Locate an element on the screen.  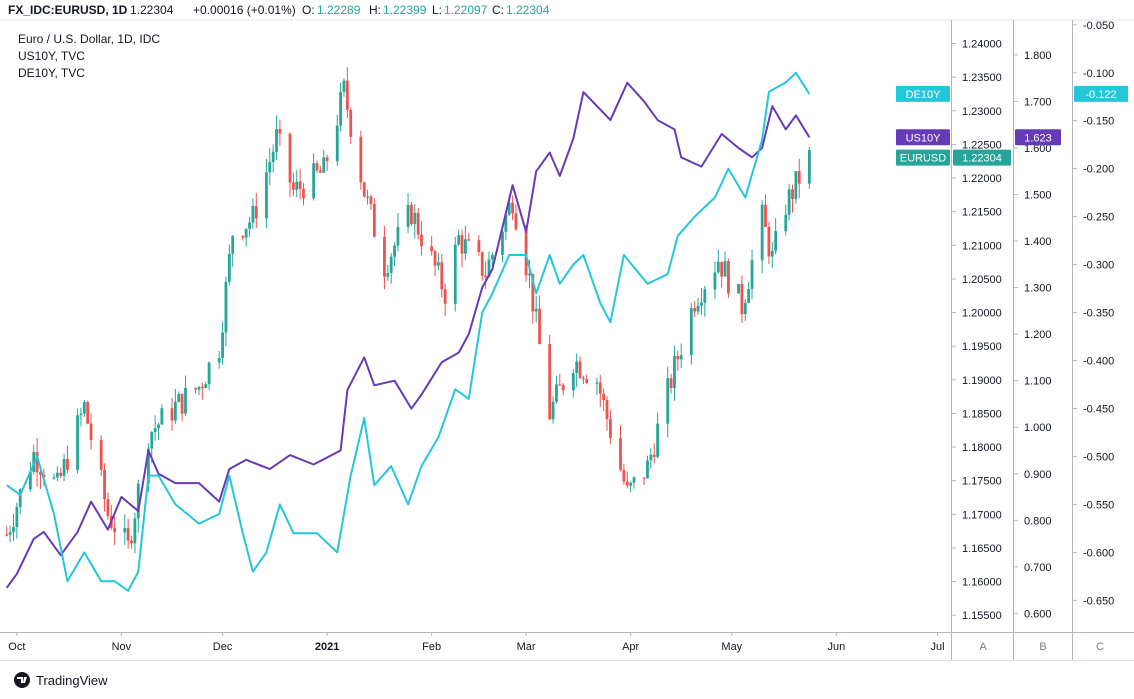
svg-text: EURUSD is located at coordinates (923, 159).